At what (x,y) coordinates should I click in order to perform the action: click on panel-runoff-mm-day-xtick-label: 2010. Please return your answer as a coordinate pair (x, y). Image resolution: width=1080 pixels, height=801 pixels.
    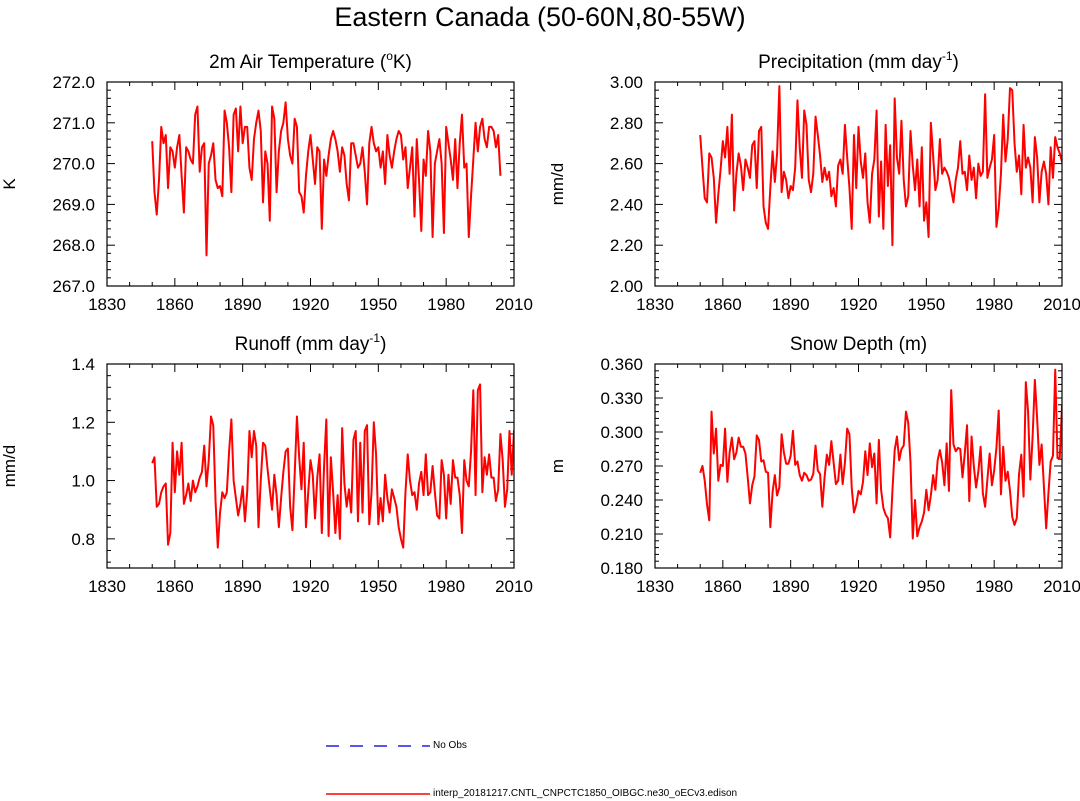
    Looking at the image, I should click on (514, 586).